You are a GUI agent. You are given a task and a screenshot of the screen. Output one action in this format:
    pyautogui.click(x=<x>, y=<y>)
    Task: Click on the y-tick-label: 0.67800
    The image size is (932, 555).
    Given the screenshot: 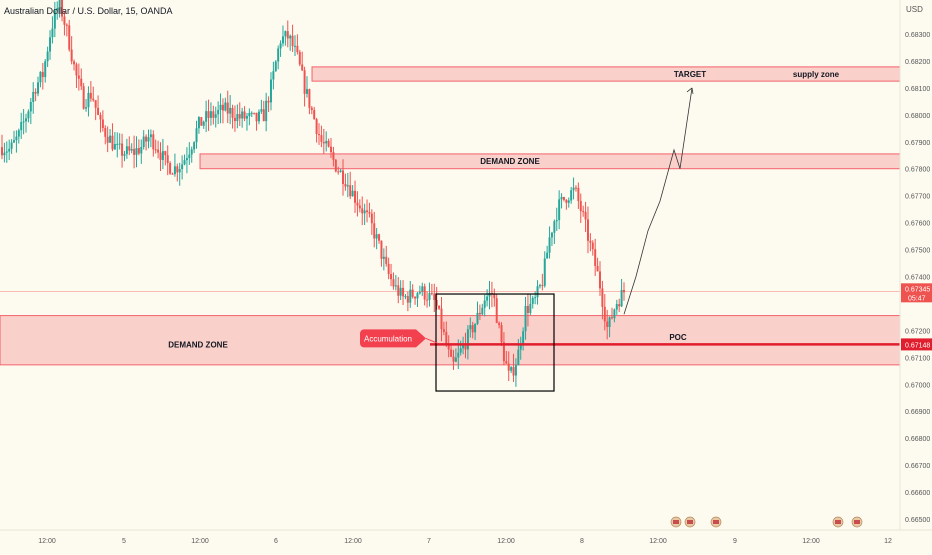 What is the action you would take?
    pyautogui.click(x=917, y=170)
    